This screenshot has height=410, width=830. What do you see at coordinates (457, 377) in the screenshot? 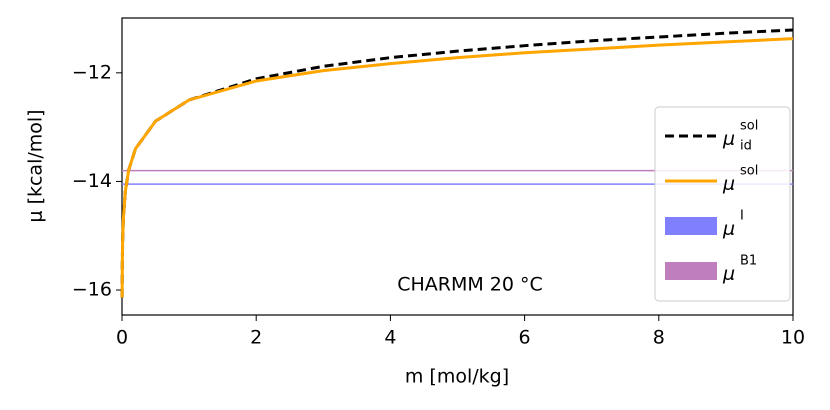
I see `x-axis-label: m [mol/kg]` at bounding box center [457, 377].